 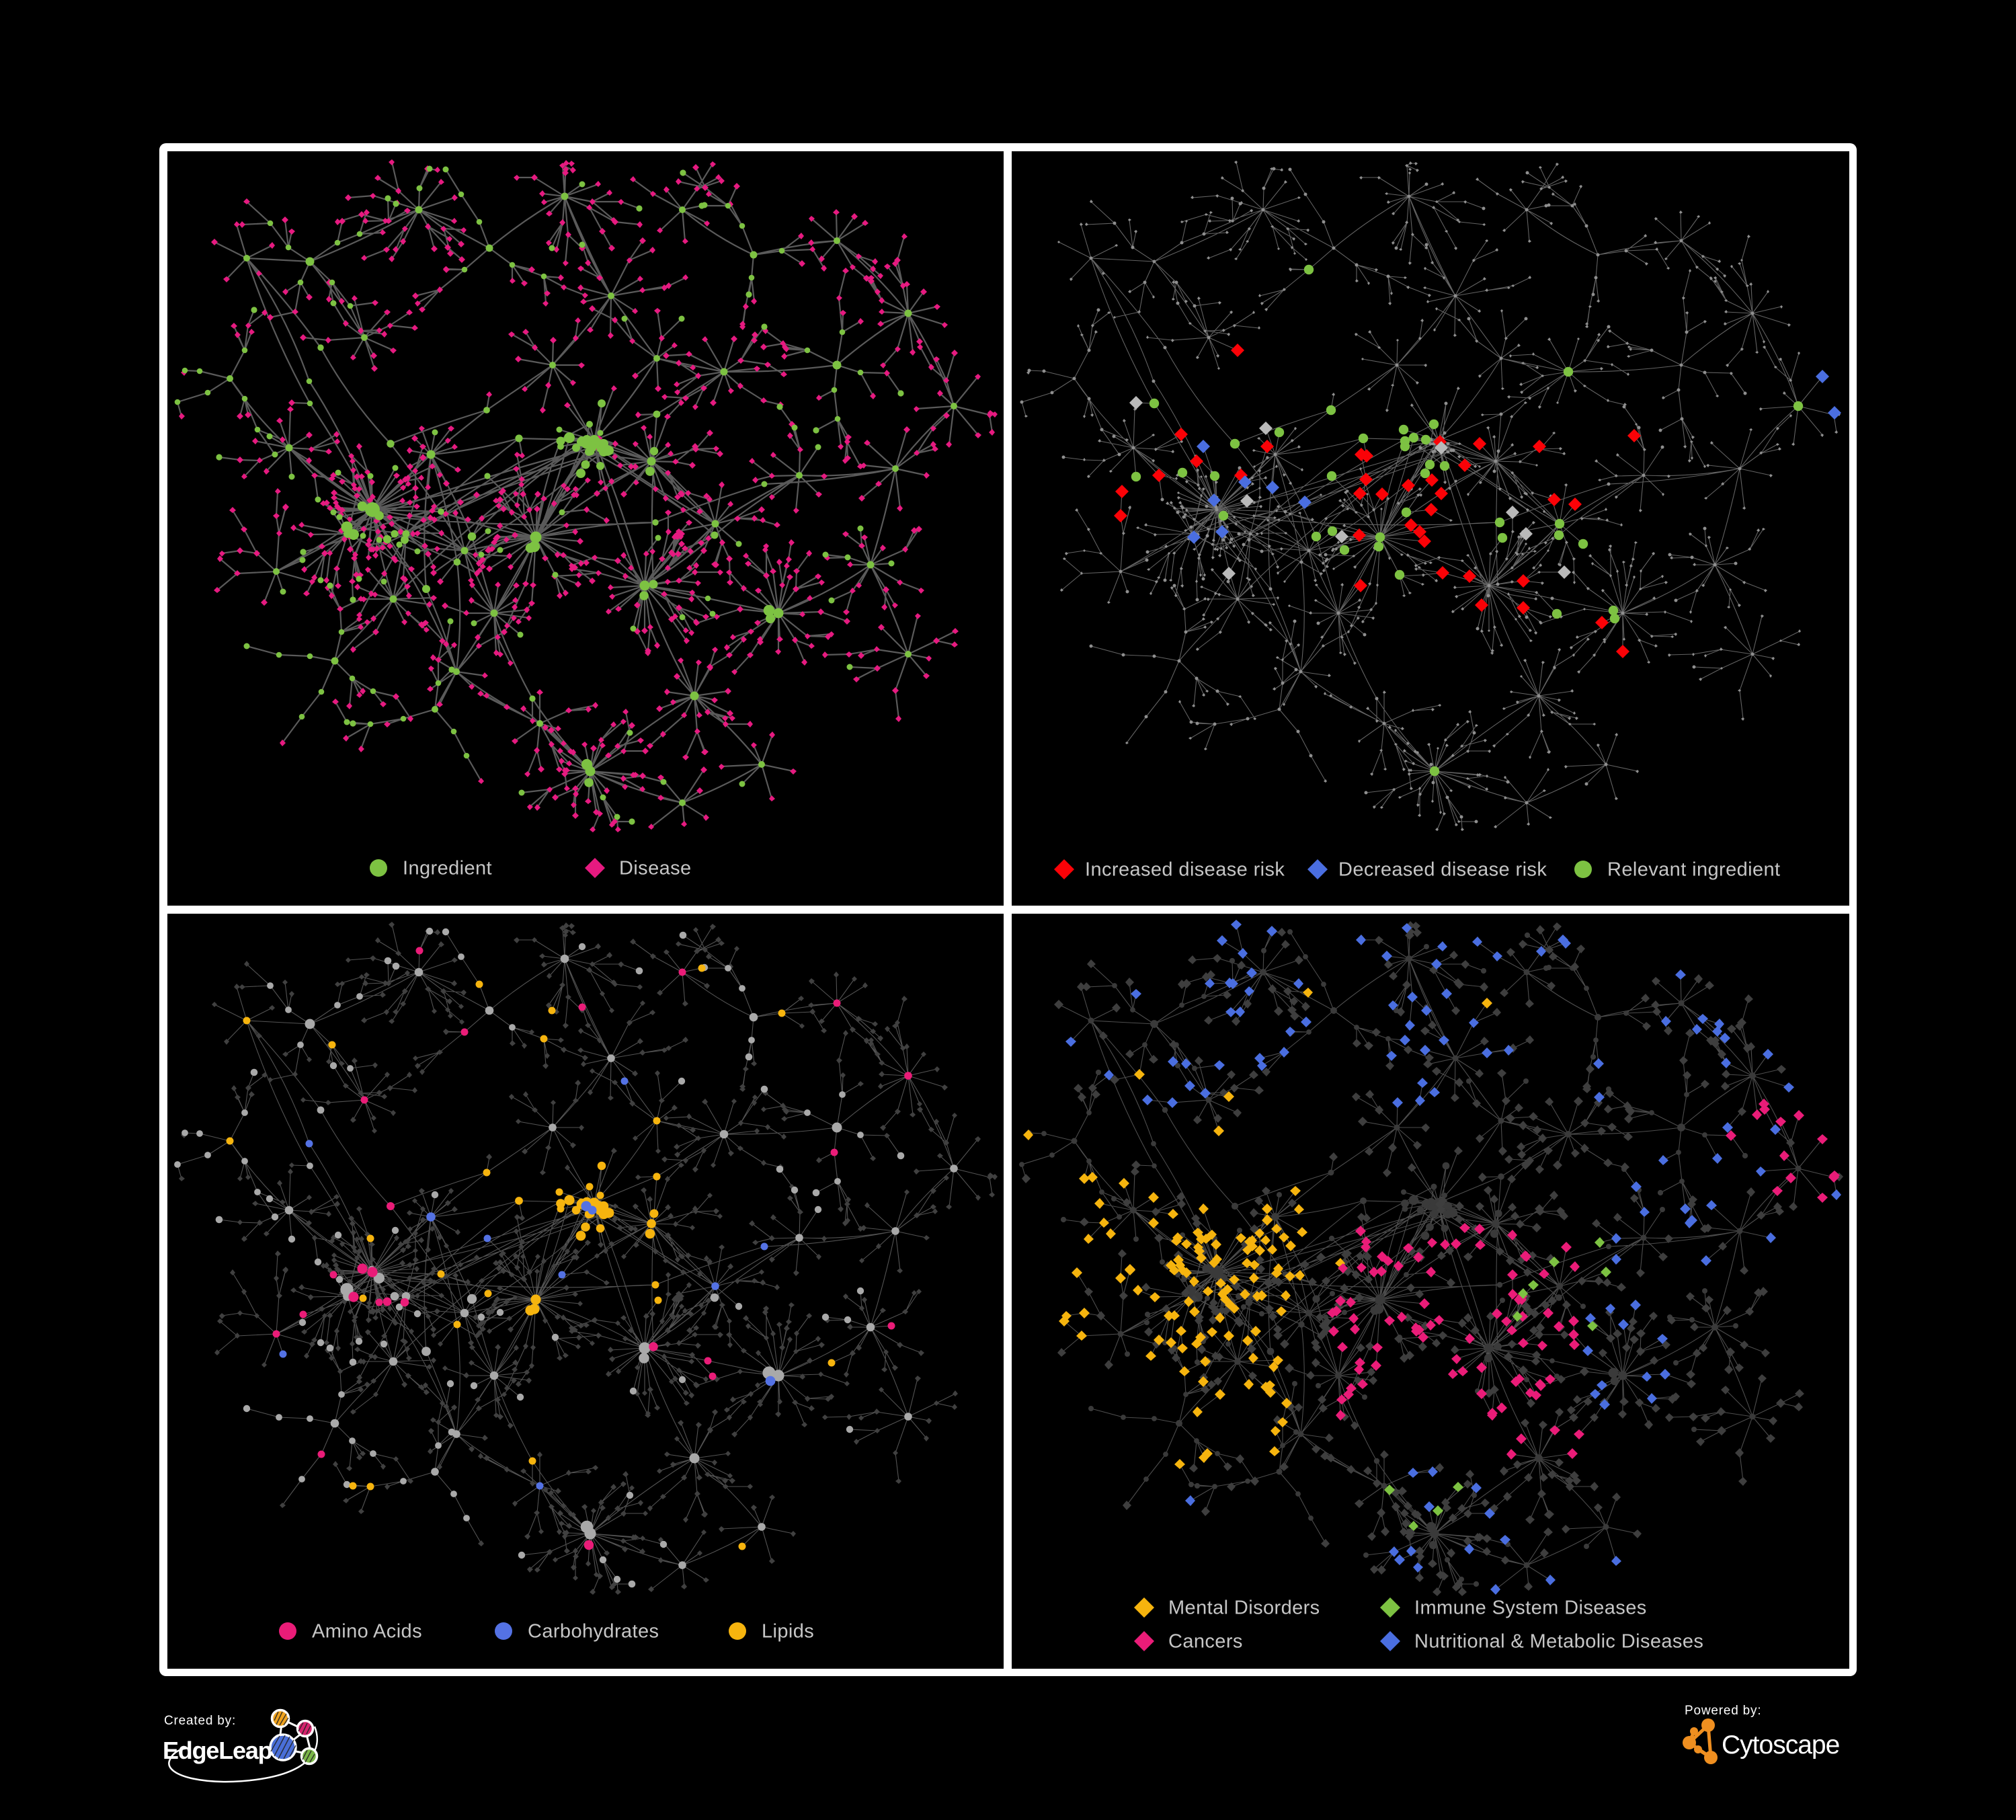 I want to click on svg-text: EdgeLeap, so click(x=217, y=1750).